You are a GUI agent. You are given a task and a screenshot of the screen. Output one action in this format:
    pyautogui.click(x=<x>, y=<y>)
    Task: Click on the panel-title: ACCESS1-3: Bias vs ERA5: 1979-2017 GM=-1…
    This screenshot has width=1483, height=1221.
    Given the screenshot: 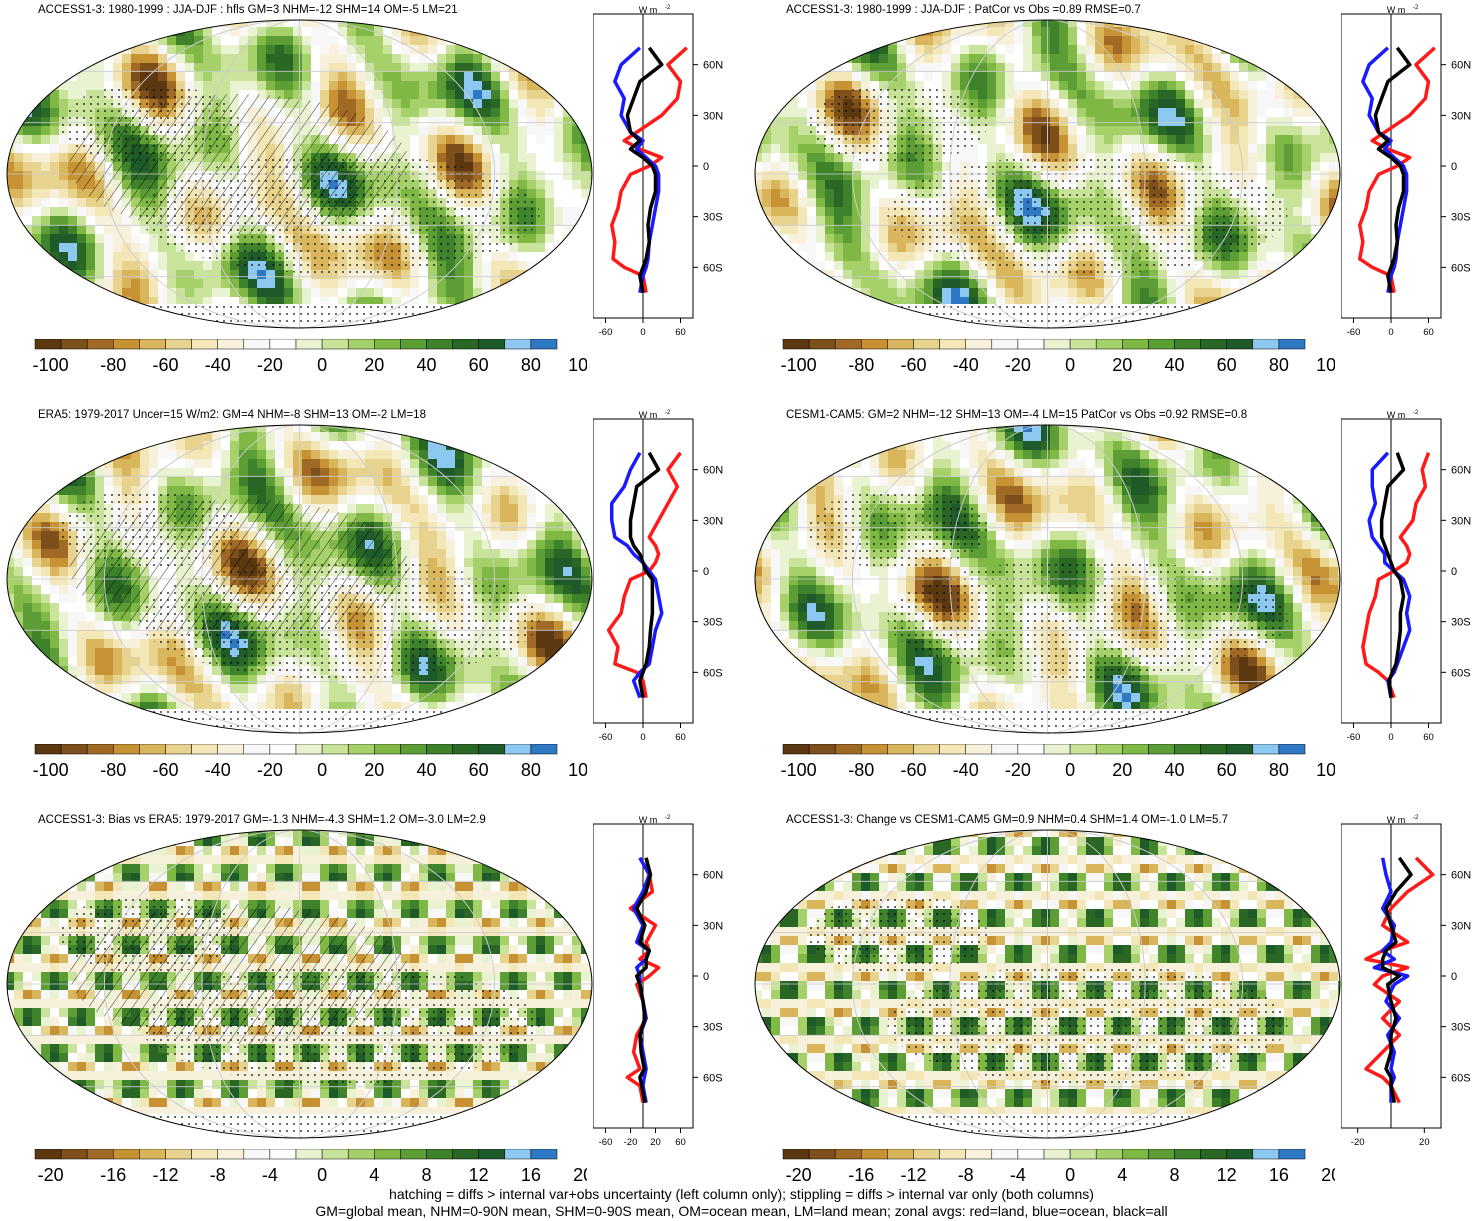 What is the action you would take?
    pyautogui.click(x=262, y=820)
    